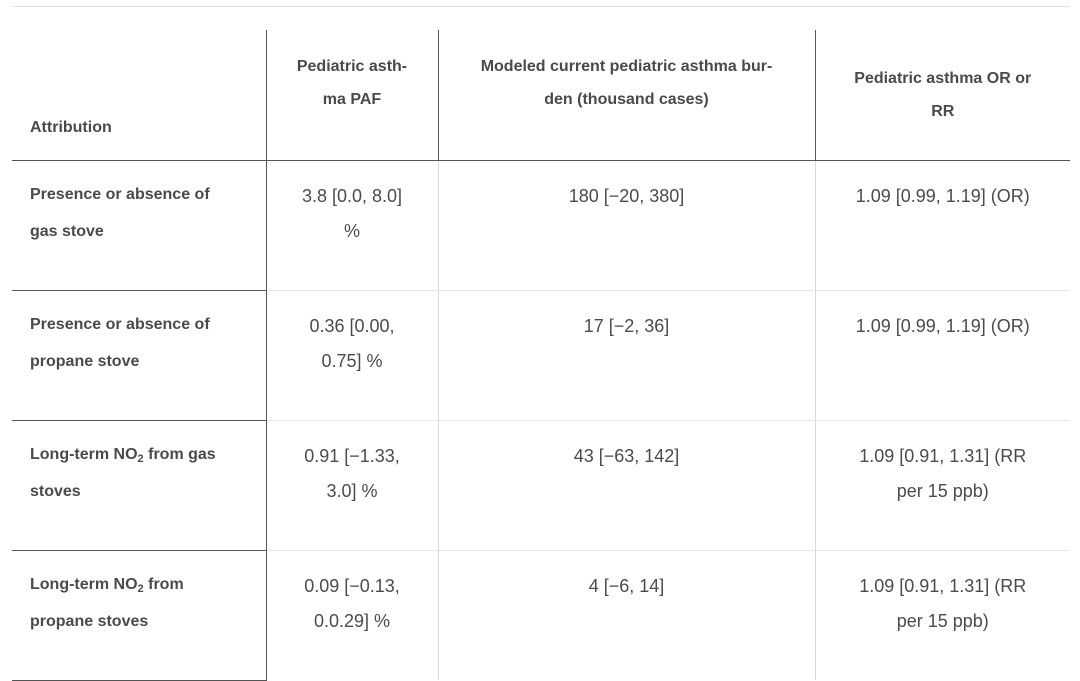 This screenshot has width=1080, height=681. What do you see at coordinates (352, 586) in the screenshot?
I see `paf-line1: 0.09 [−0.13,` at bounding box center [352, 586].